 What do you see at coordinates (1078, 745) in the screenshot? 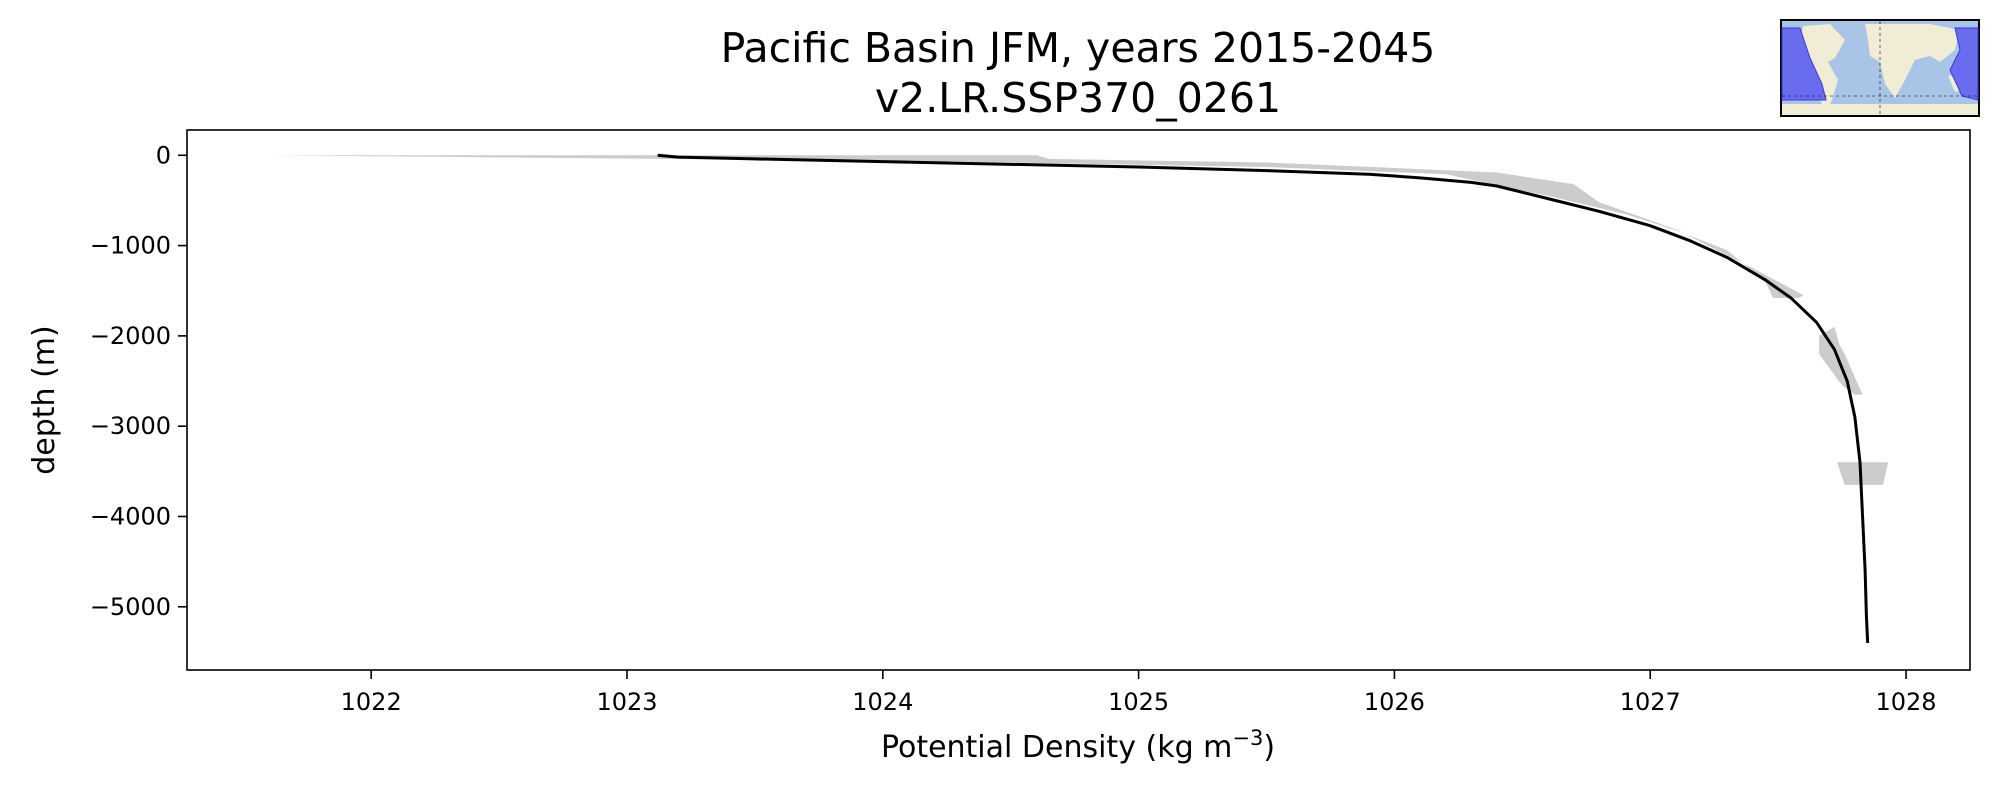
I see `x-axis-label: Potential Density (kg m−3)` at bounding box center [1078, 745].